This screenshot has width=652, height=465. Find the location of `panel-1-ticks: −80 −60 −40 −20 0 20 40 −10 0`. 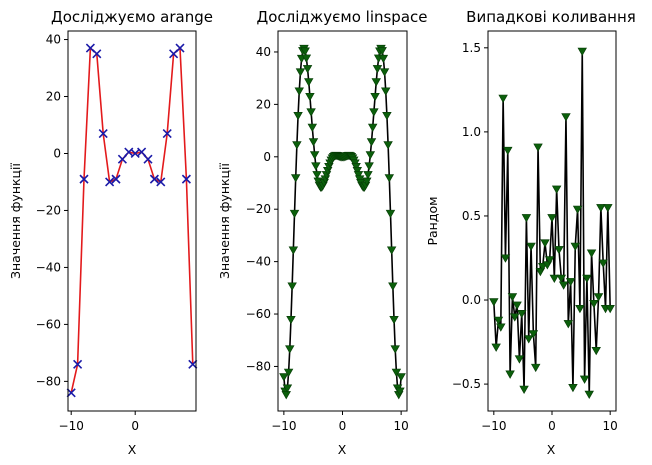

panel-1-ticks: −80 −60 −40 −20 0 20 40 −10 0 is located at coordinates (87, 233).